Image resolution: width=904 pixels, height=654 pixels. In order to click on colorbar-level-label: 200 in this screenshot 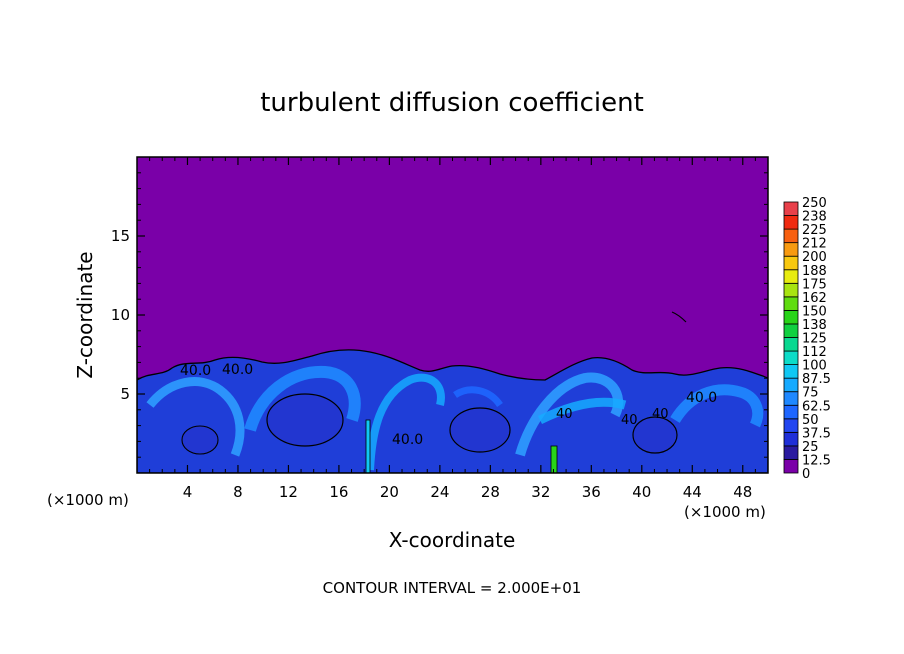, I will do `click(814, 257)`.